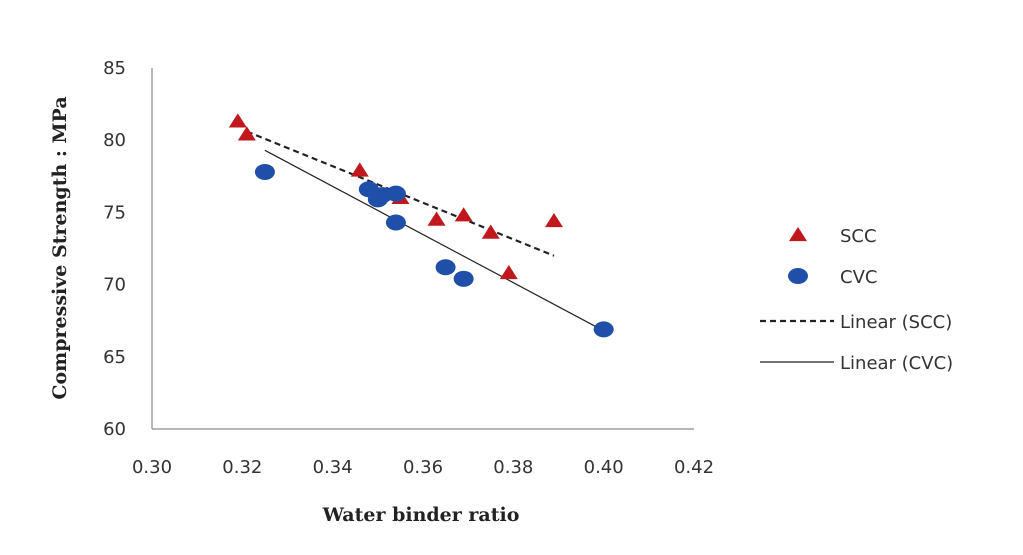  Describe the element at coordinates (114, 212) in the screenshot. I see `y-tick-label: 75` at that location.